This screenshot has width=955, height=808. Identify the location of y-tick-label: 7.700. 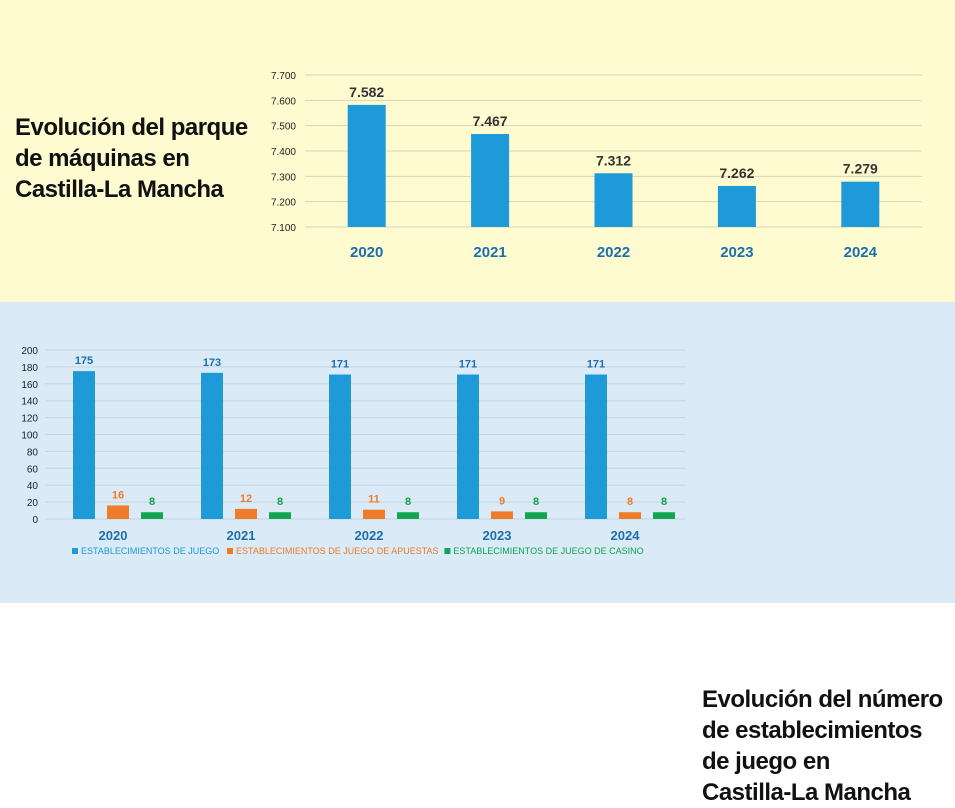
(283, 76).